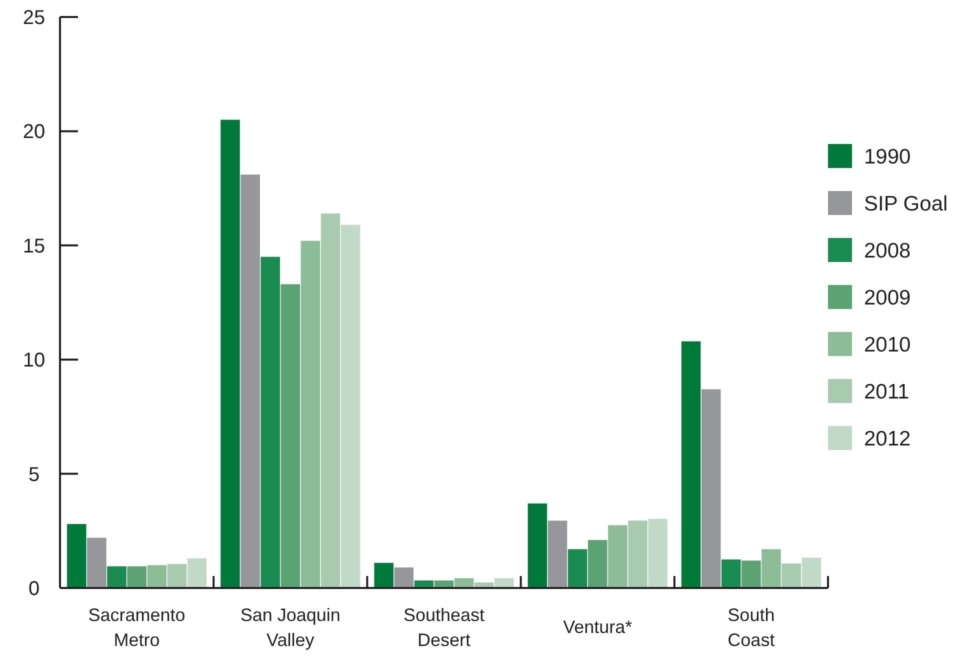 This screenshot has height=660, width=980. What do you see at coordinates (290, 627) in the screenshot?
I see `x-tick-label: San Joaquin Valley` at bounding box center [290, 627].